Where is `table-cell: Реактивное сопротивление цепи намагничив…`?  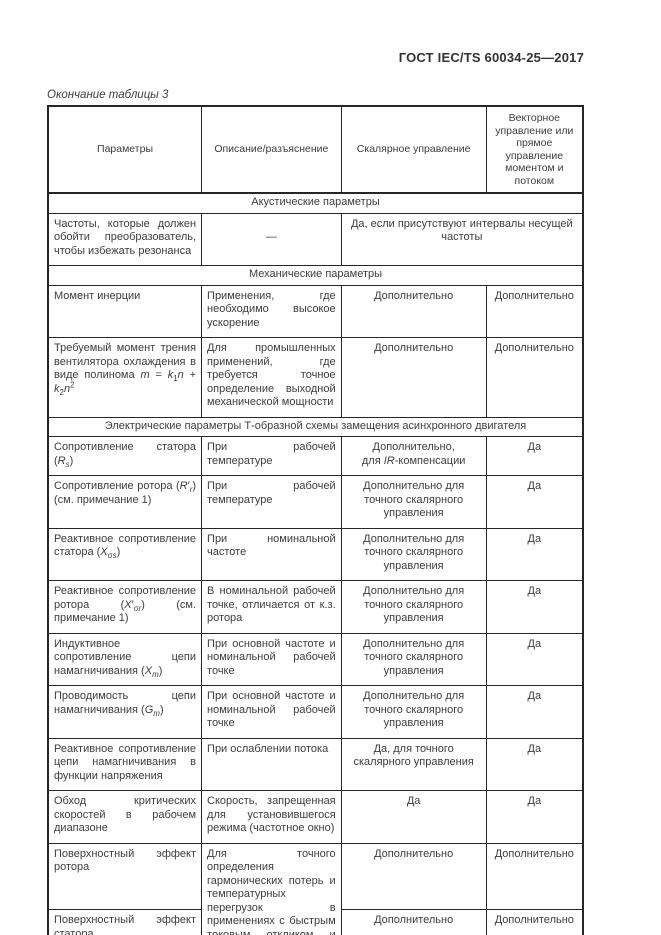 table-cell: Реактивное сопротивление цепи намагничив… is located at coordinates (125, 764).